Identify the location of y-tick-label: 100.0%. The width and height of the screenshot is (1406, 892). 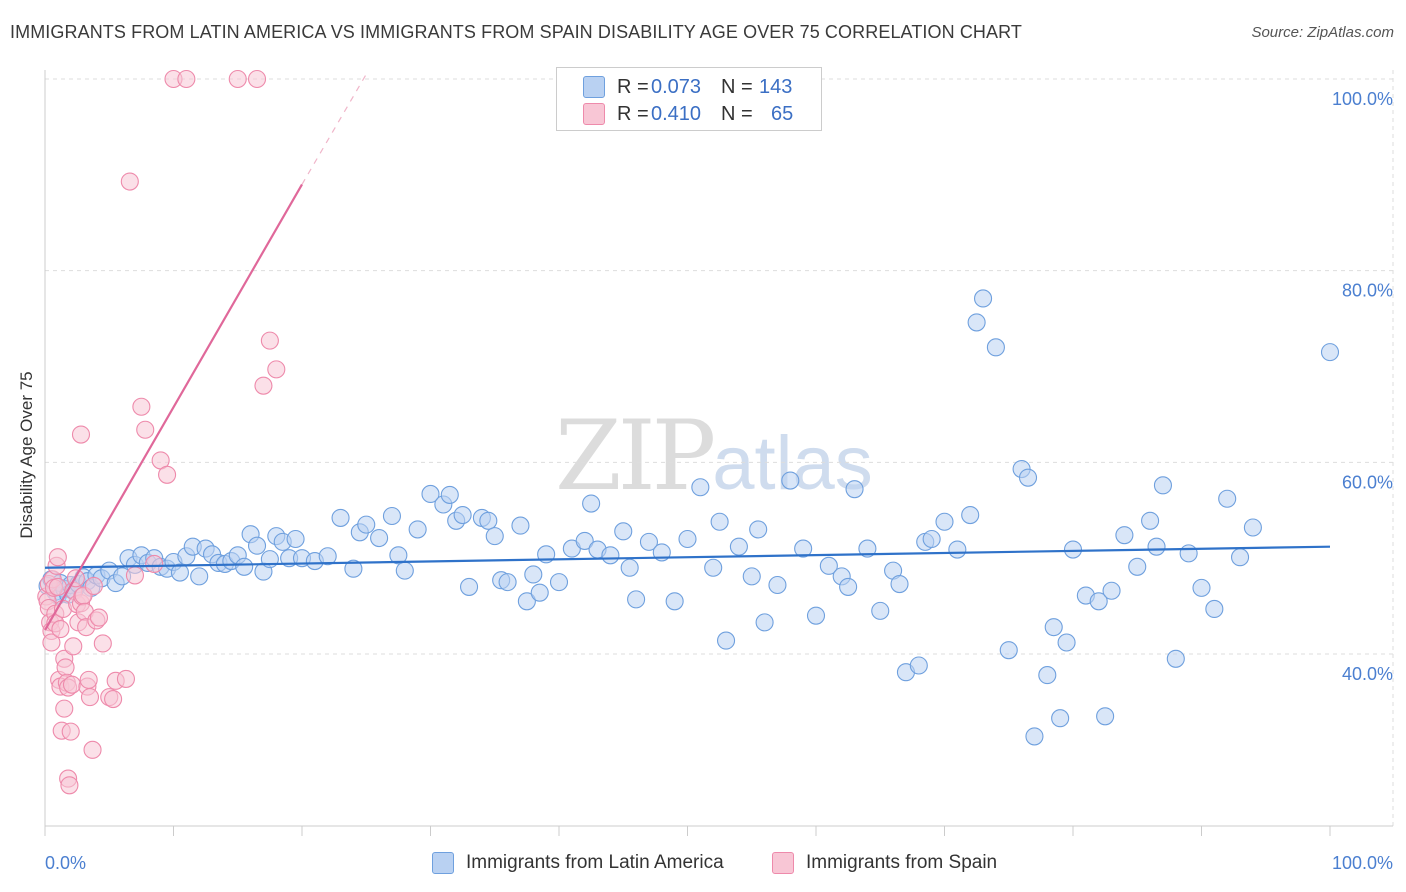
(1362, 99).